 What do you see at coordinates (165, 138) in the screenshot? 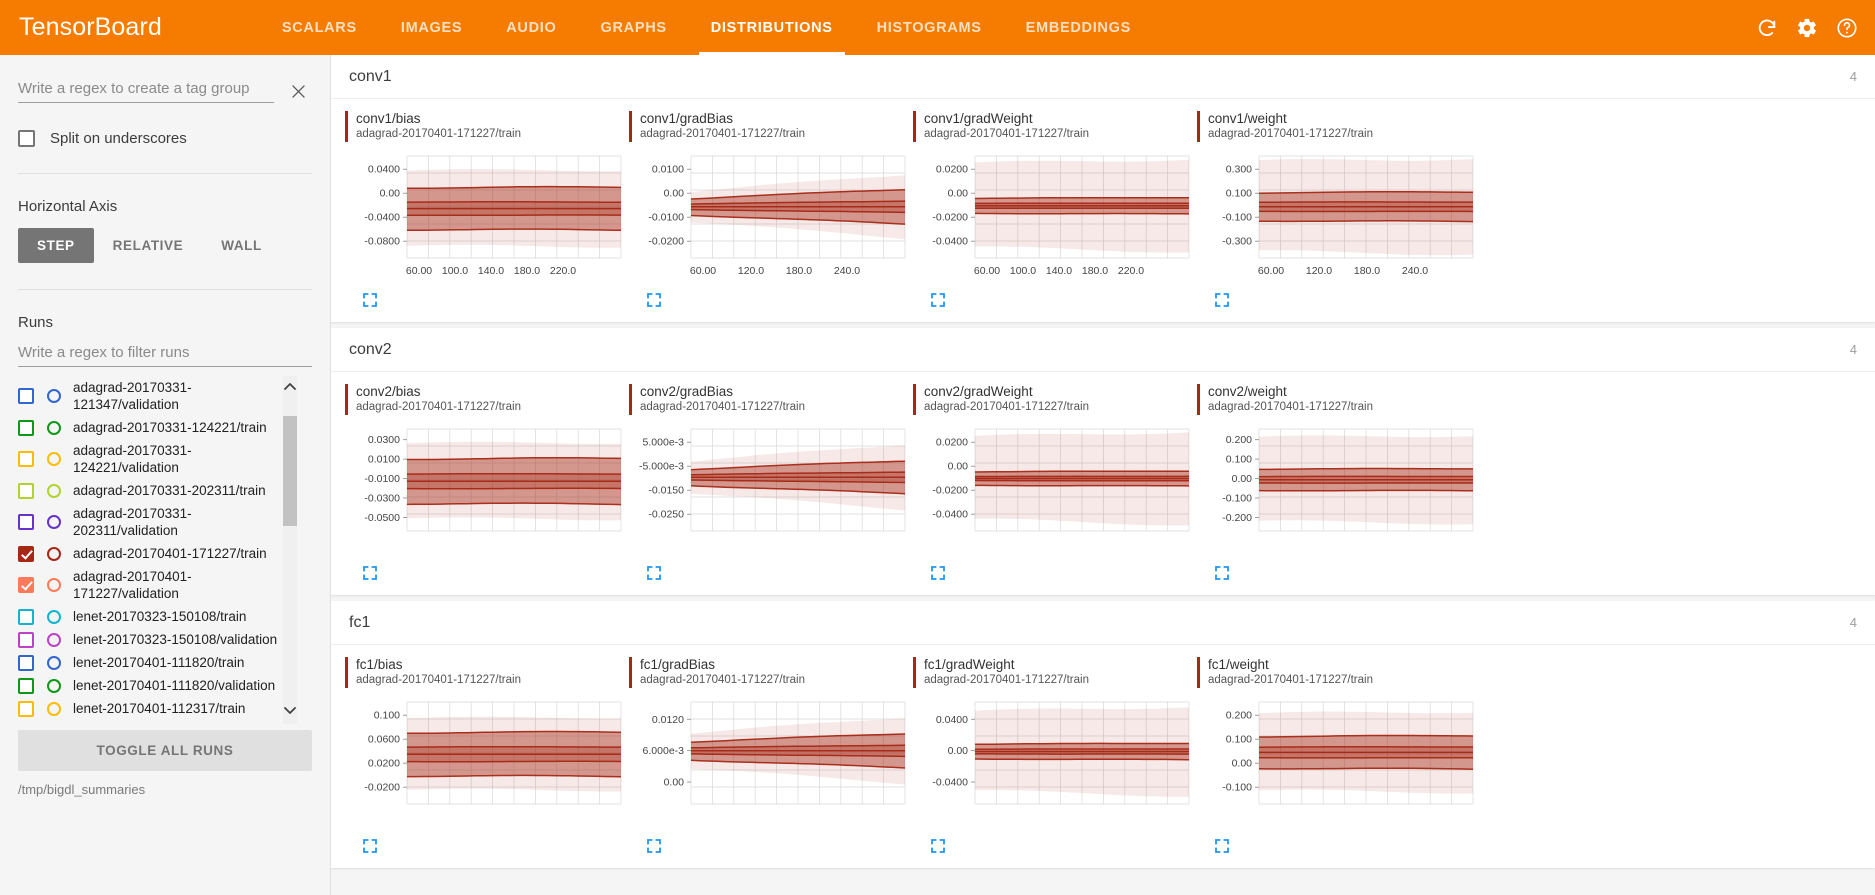
I see `split-on-underscores-row: Split on underscores` at bounding box center [165, 138].